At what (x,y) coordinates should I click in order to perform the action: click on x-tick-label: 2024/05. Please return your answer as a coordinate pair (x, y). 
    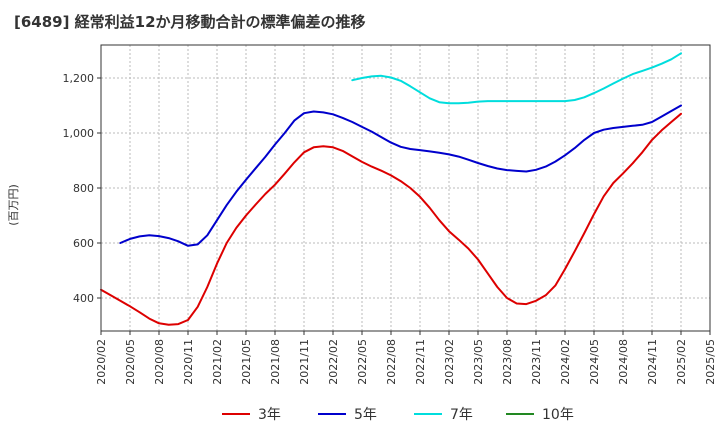
    Looking at the image, I should click on (594, 362).